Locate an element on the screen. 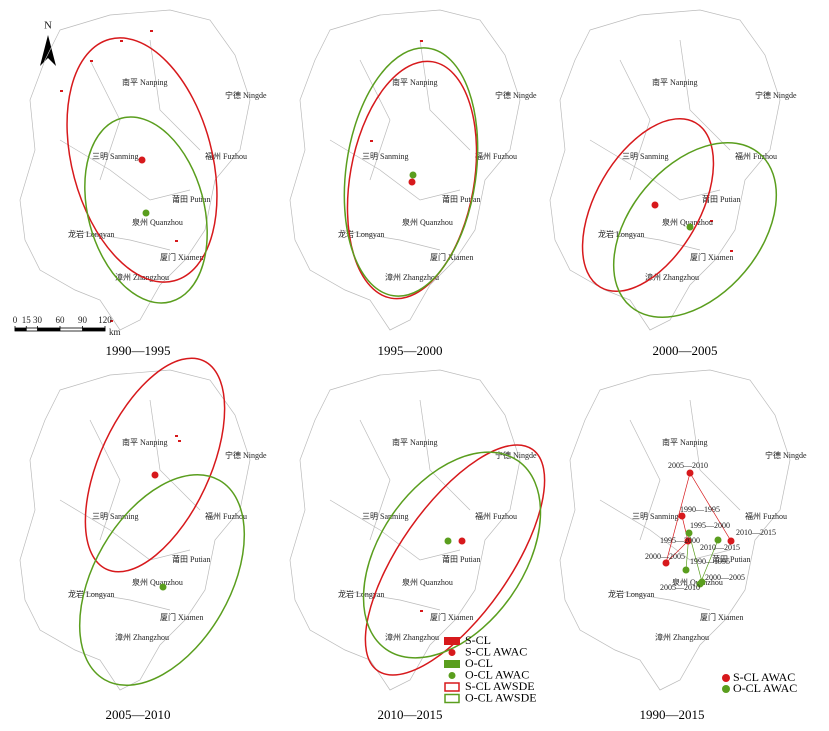 This screenshot has height=731, width=829. scale-unit: km is located at coordinates (115, 332).